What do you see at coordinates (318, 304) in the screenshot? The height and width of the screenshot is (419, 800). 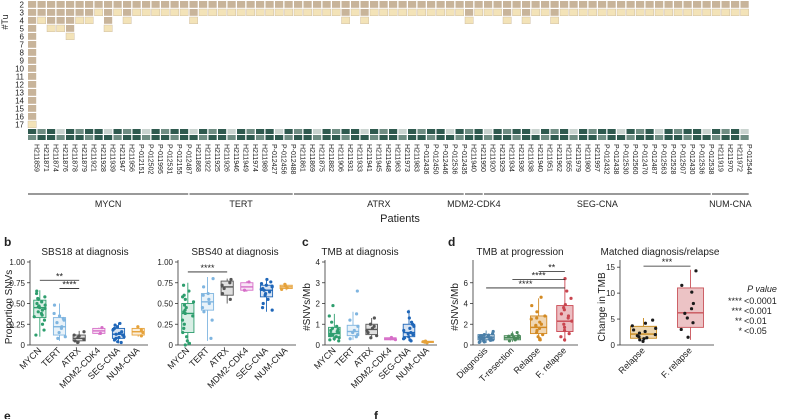 I see `y-tick-label: 2` at bounding box center [318, 304].